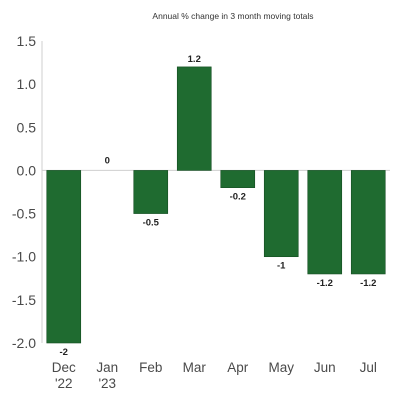  I want to click on x-tick-label: Dec '22, so click(64, 375).